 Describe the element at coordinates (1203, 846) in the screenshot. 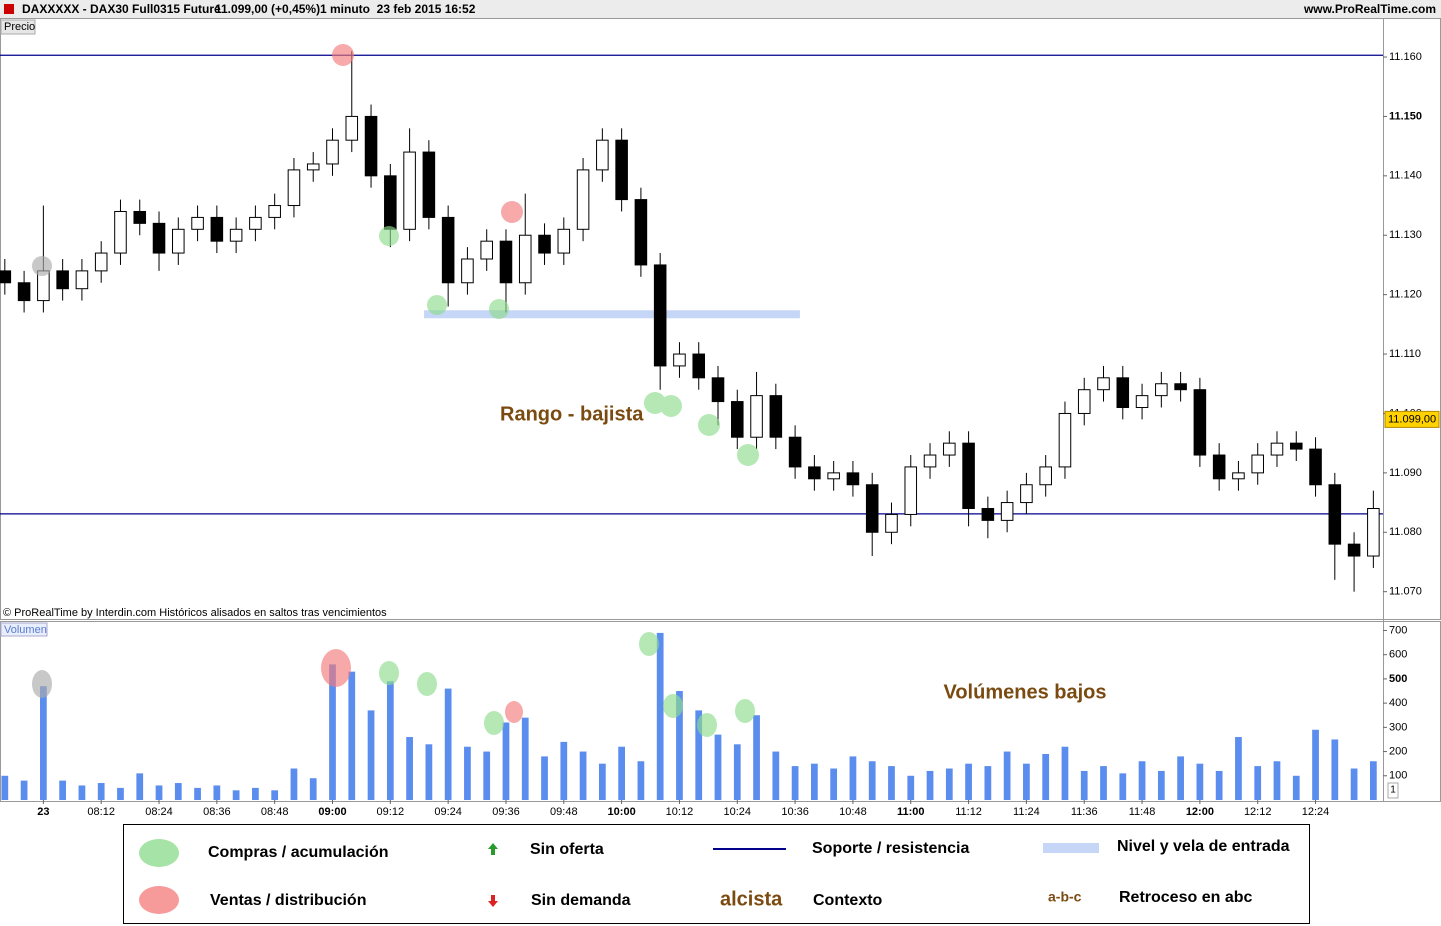

I see `legend-text: Nivel y vela de entrada` at that location.